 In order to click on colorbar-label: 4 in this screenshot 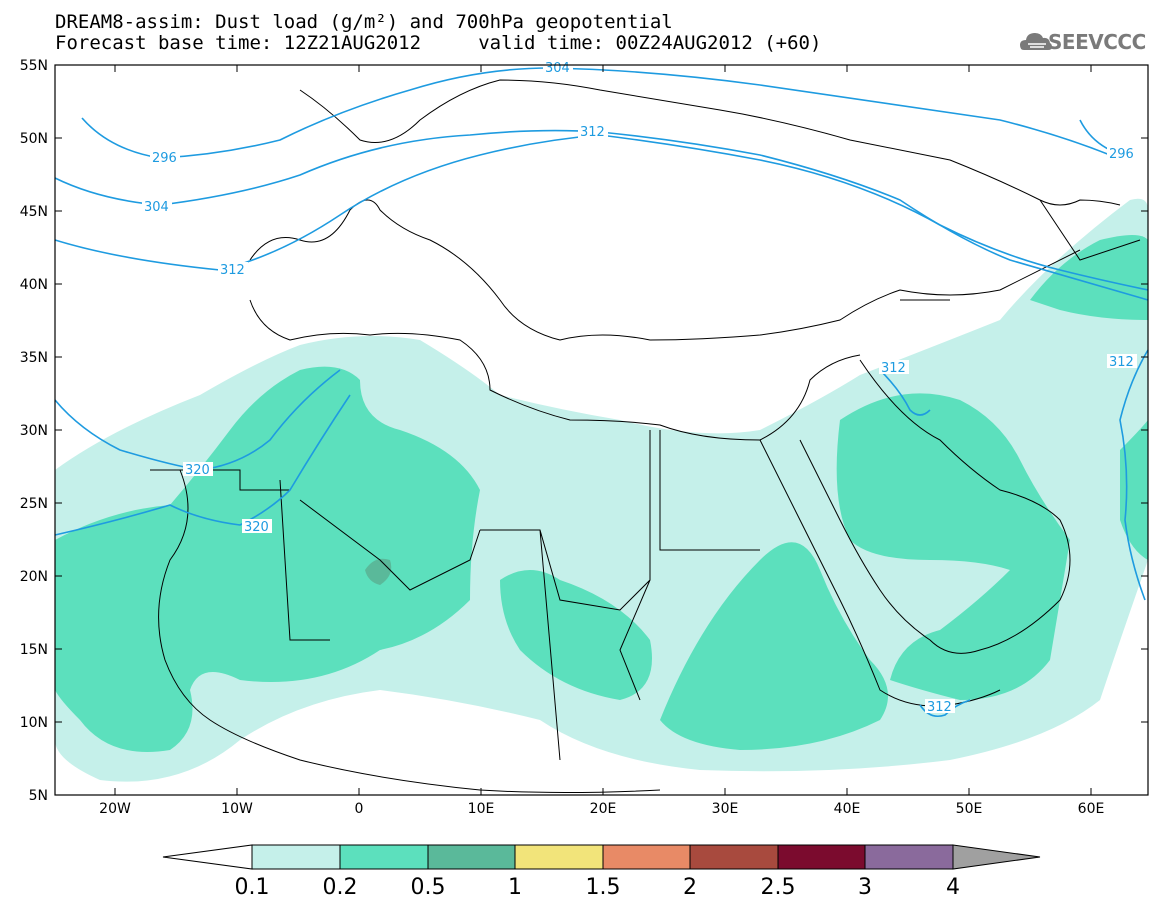, I will do `click(953, 887)`.